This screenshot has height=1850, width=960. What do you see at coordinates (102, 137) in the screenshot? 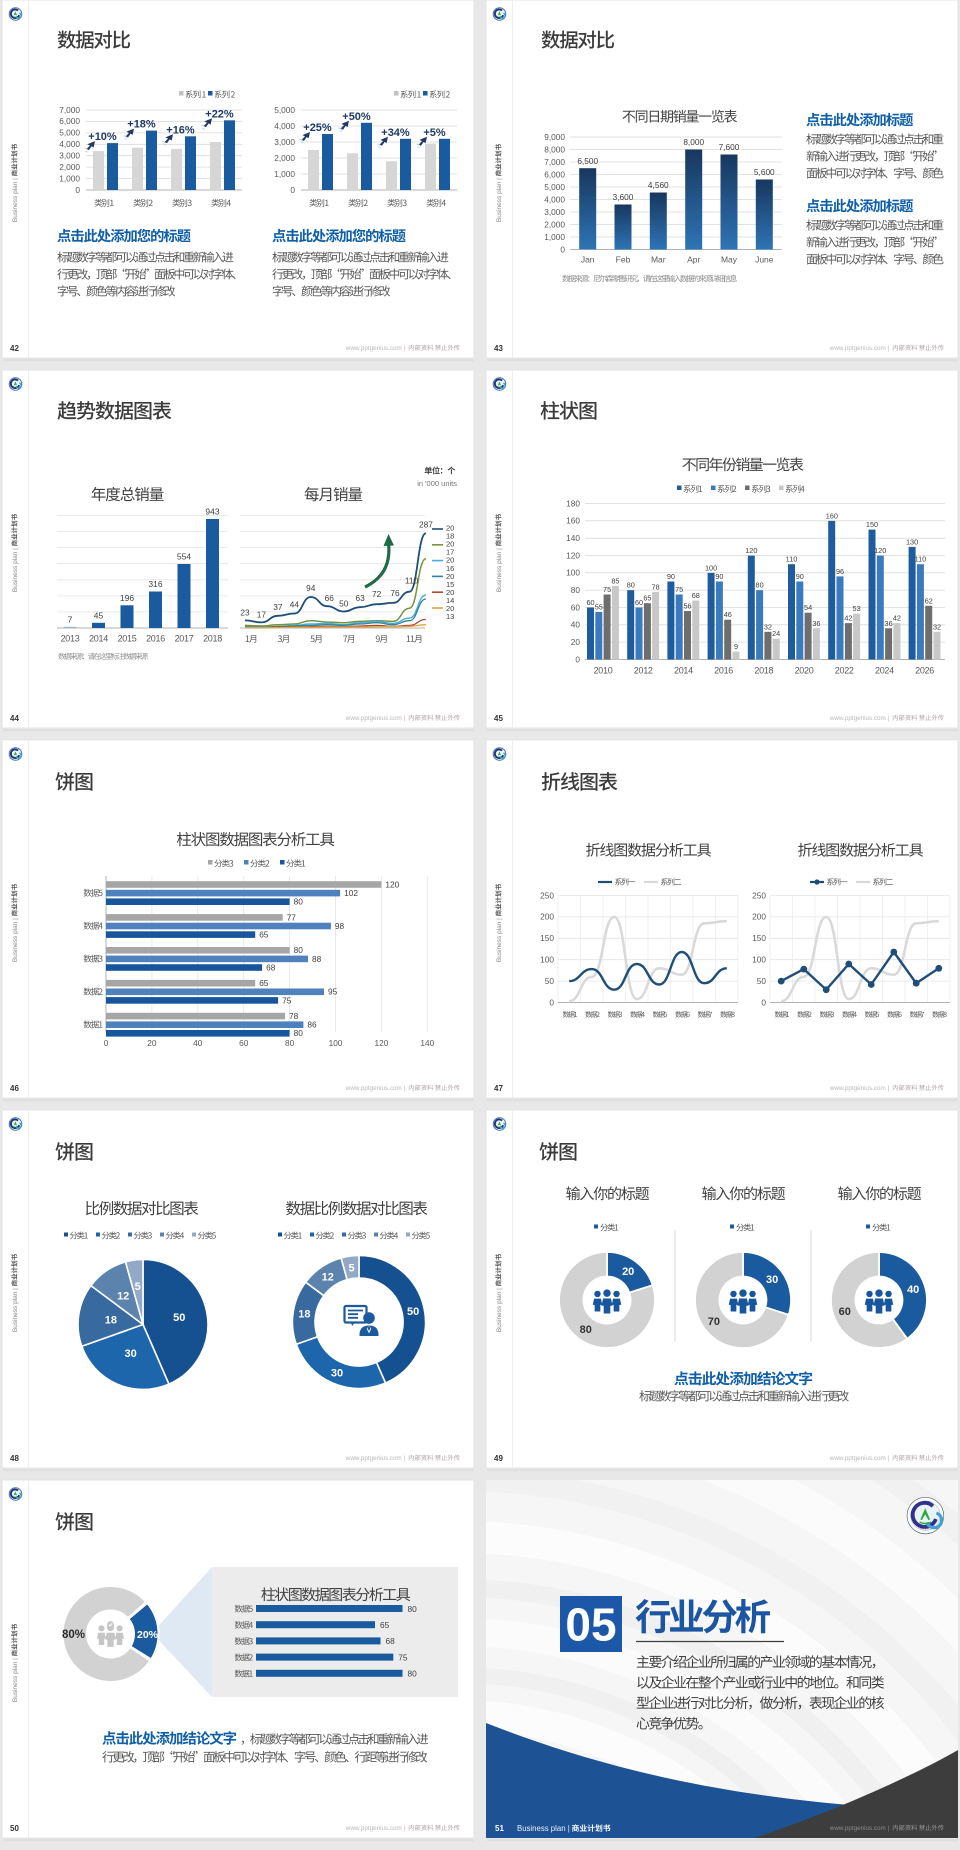
I see `svg-text: +10%` at bounding box center [102, 137].